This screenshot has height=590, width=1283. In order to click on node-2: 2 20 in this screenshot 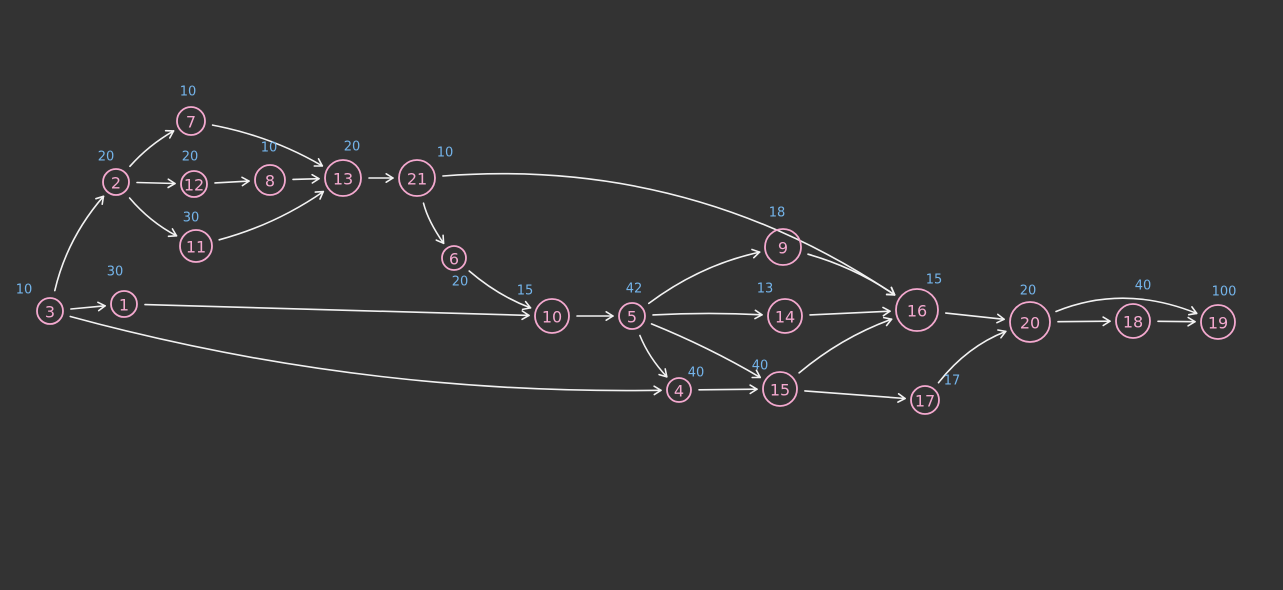, I will do `click(114, 173)`.